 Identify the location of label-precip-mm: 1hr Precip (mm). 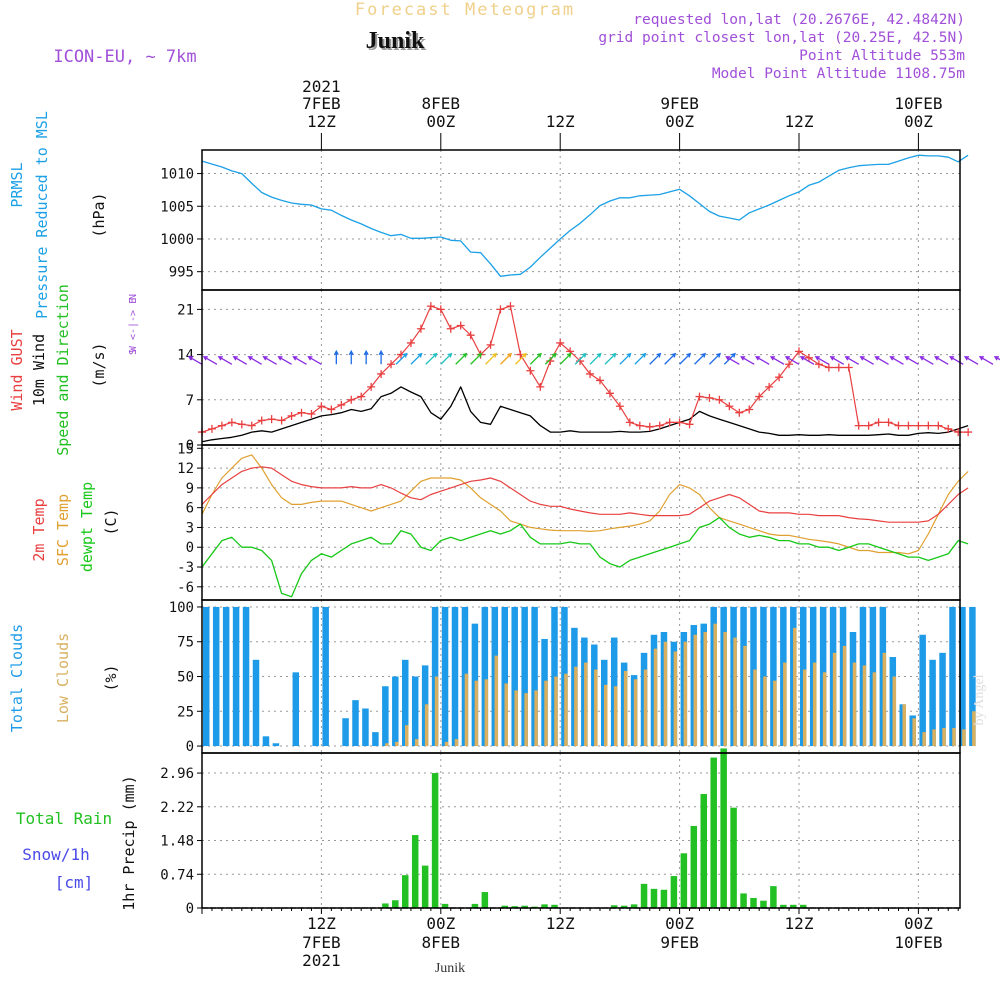
(129, 842).